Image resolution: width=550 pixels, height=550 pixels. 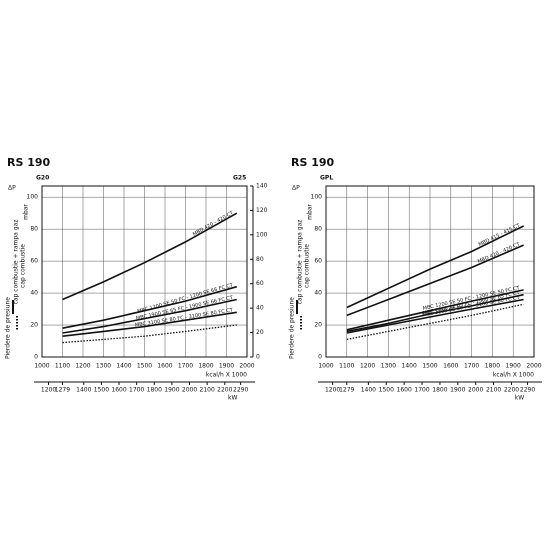 I want to click on y2-tick-label: 0, so click(x=258, y=357).